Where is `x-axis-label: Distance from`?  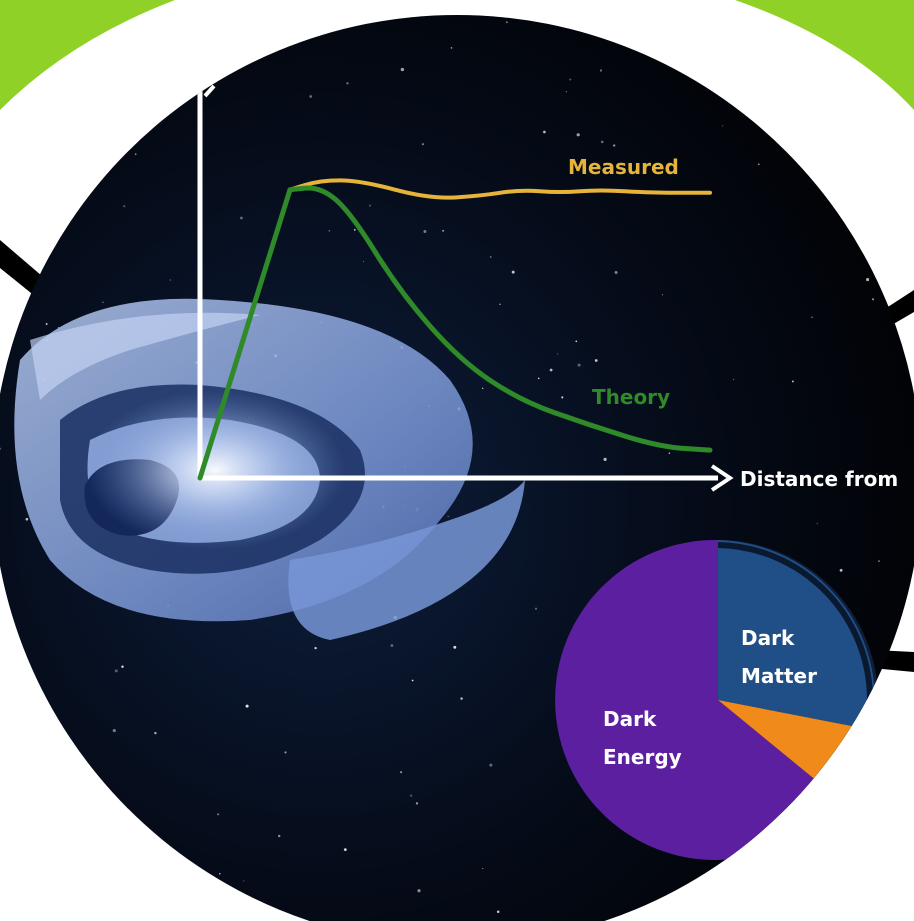
x-axis-label: Distance from is located at coordinates (819, 479).